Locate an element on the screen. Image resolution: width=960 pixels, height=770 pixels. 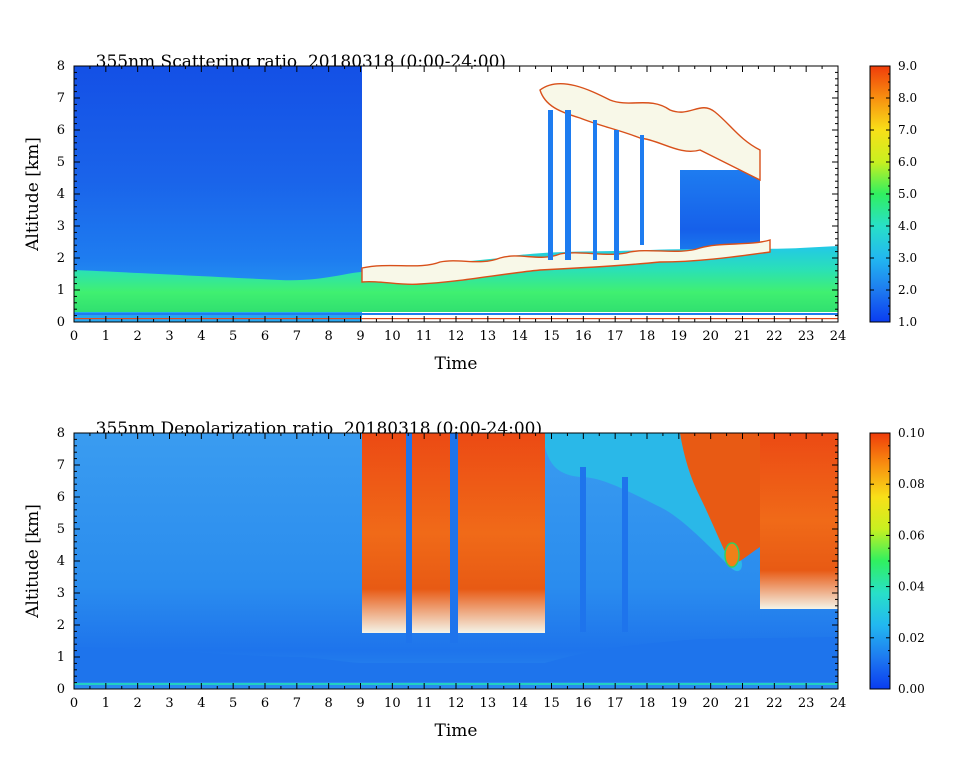
colorbar-tick-label: 0.02 is located at coordinates (911, 638).